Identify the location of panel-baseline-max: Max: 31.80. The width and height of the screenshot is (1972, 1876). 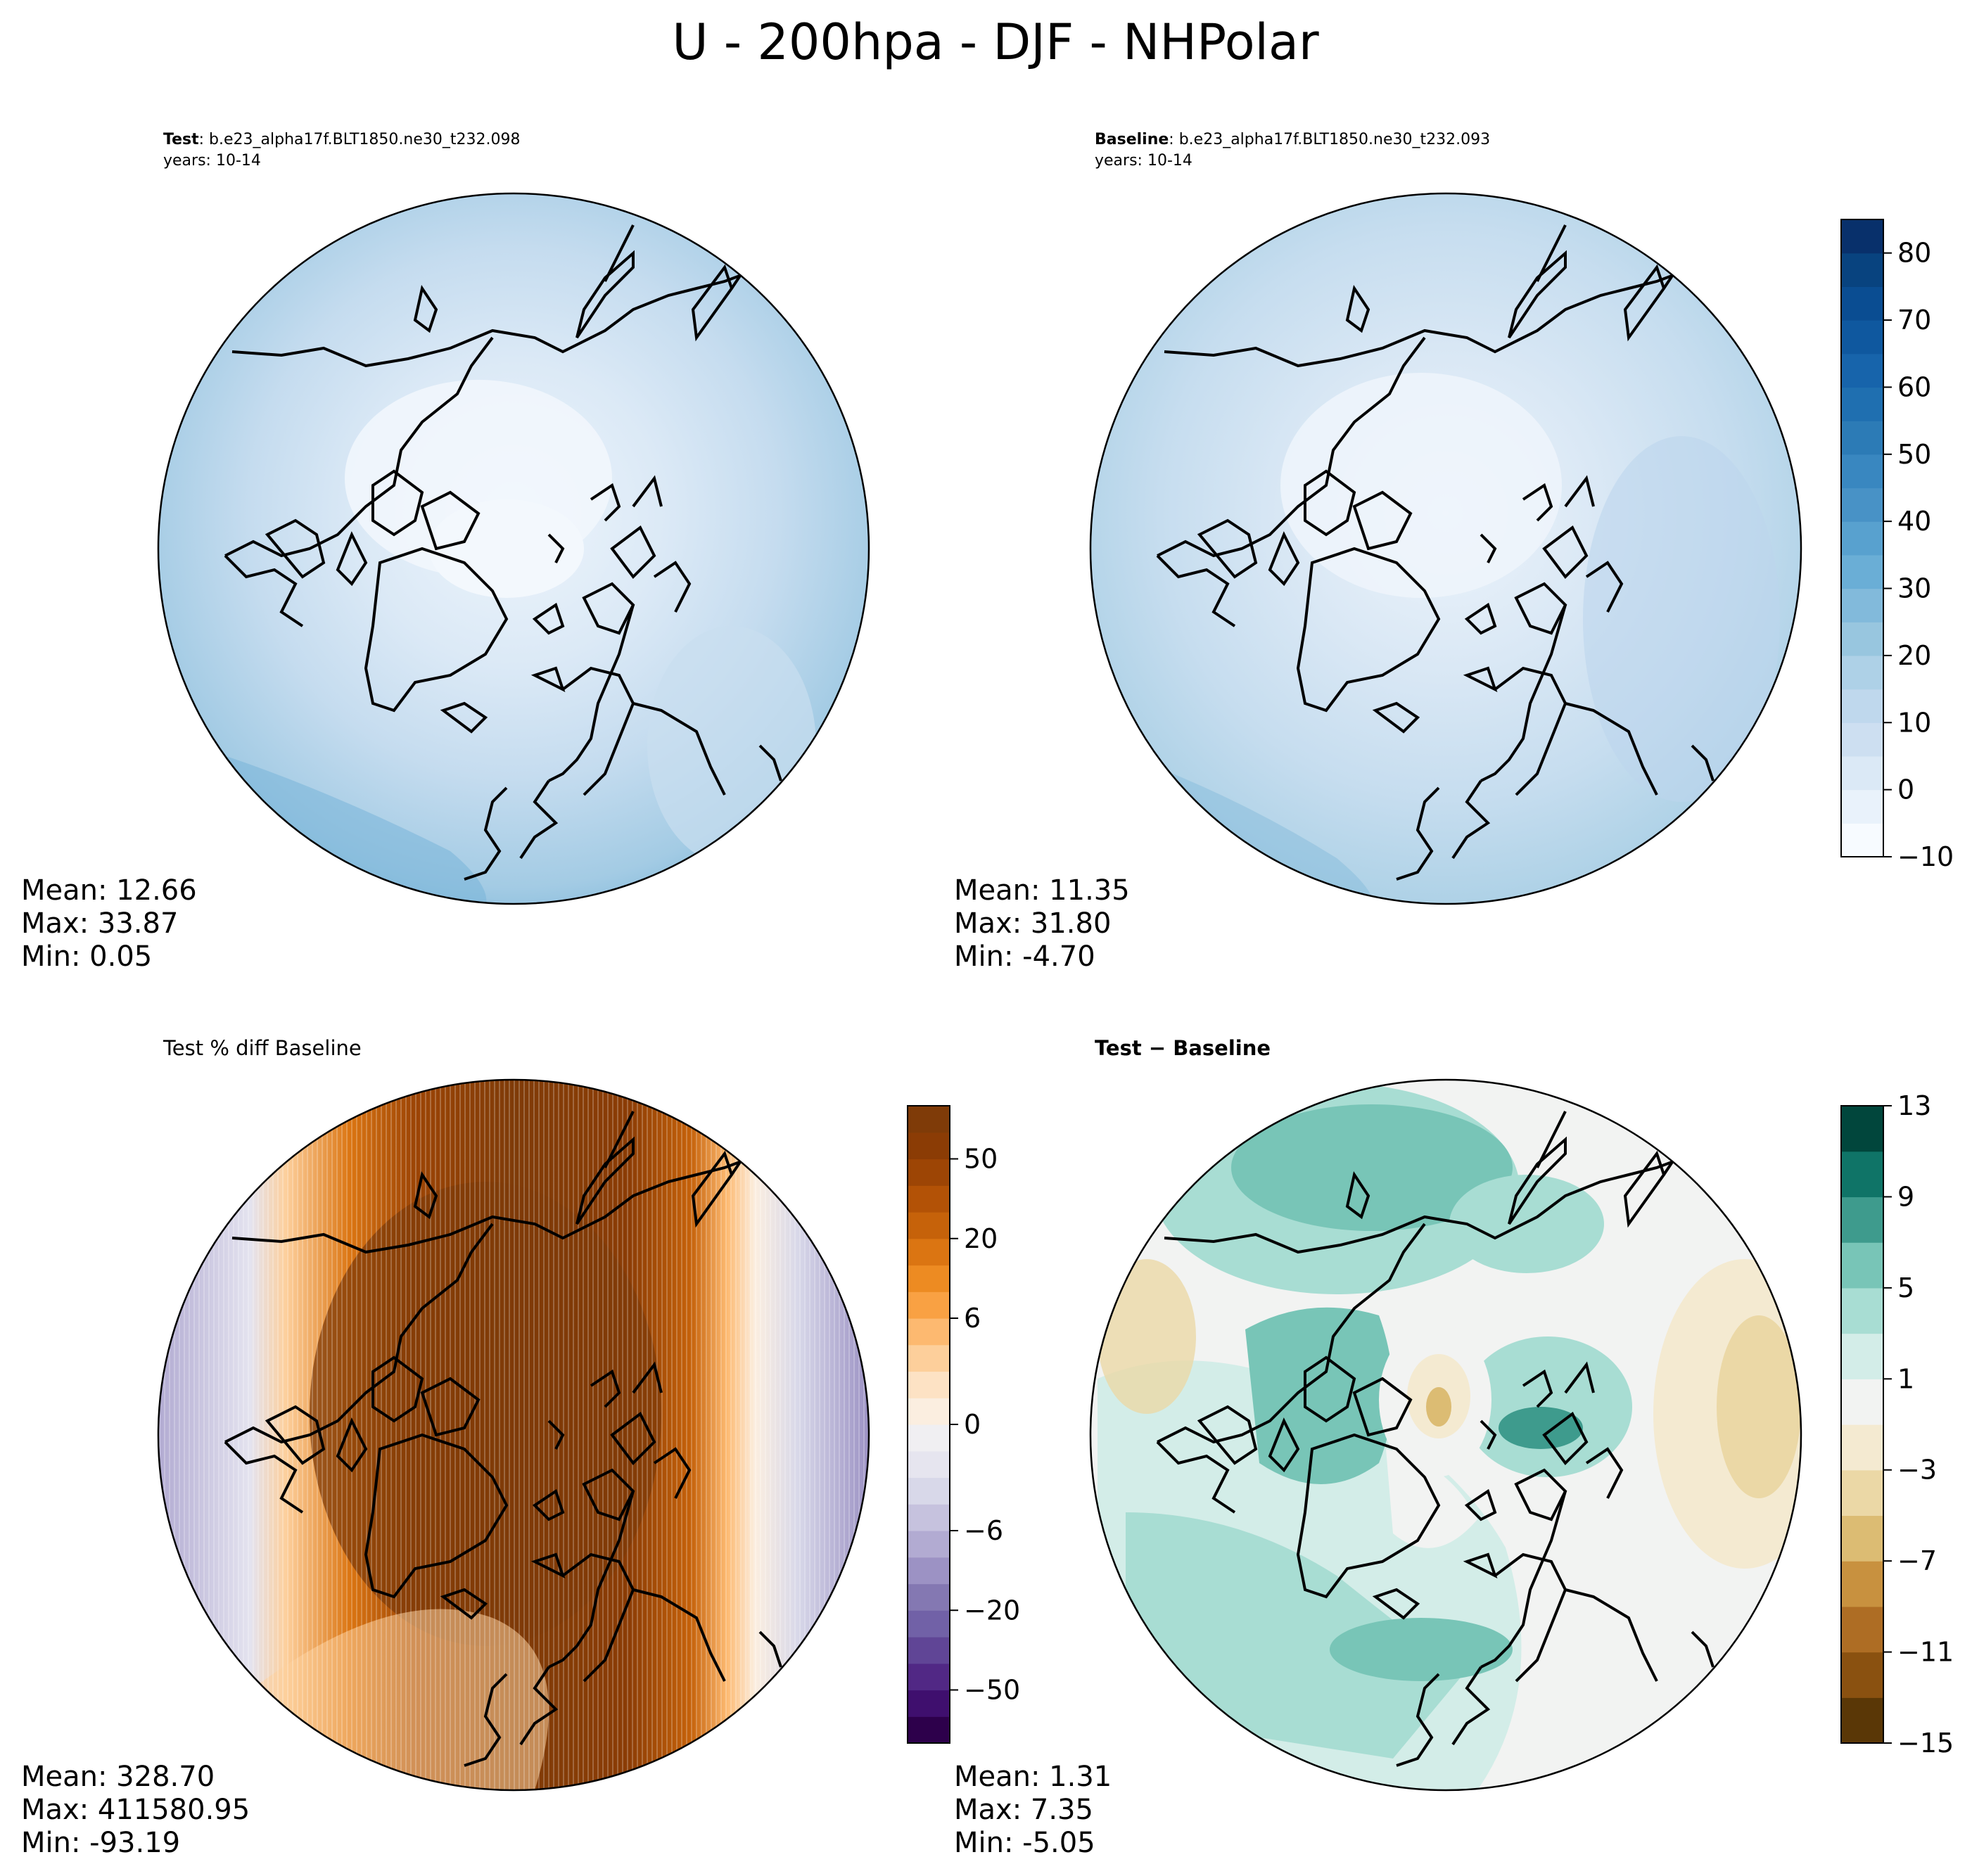
(1033, 923).